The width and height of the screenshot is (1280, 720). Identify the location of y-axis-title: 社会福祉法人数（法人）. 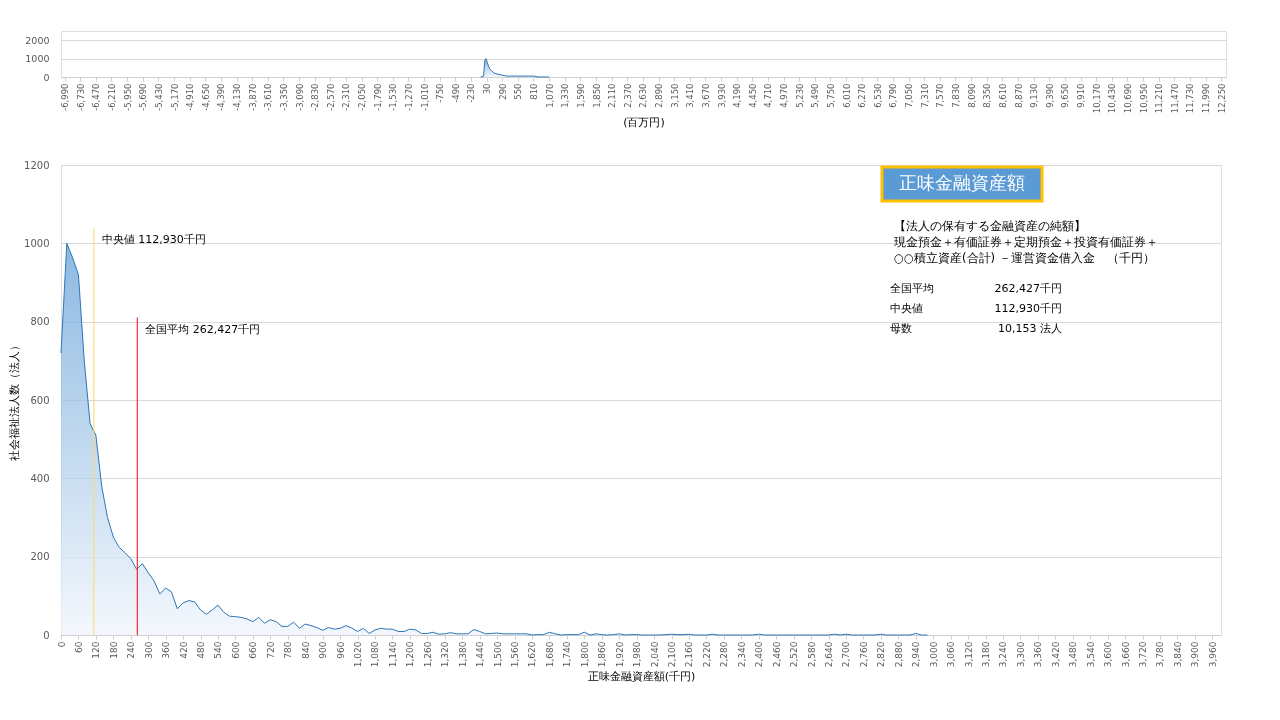
(15, 400).